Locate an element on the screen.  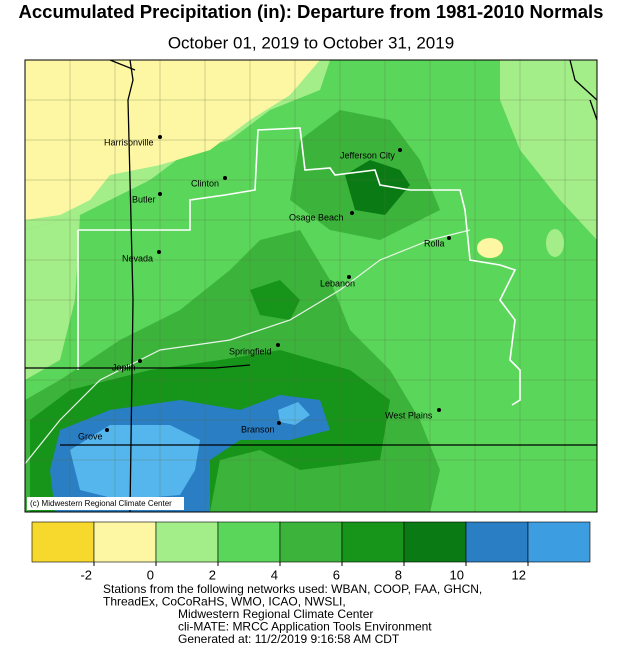
city-label: Springfield is located at coordinates (250, 351).